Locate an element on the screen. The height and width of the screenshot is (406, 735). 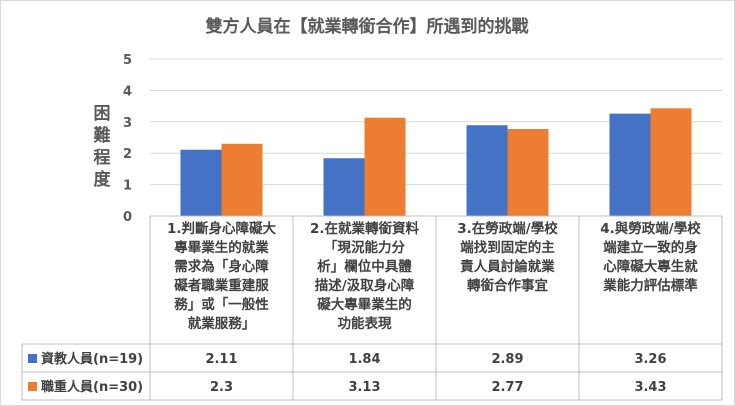
legend-key-series1 is located at coordinates (32, 358).